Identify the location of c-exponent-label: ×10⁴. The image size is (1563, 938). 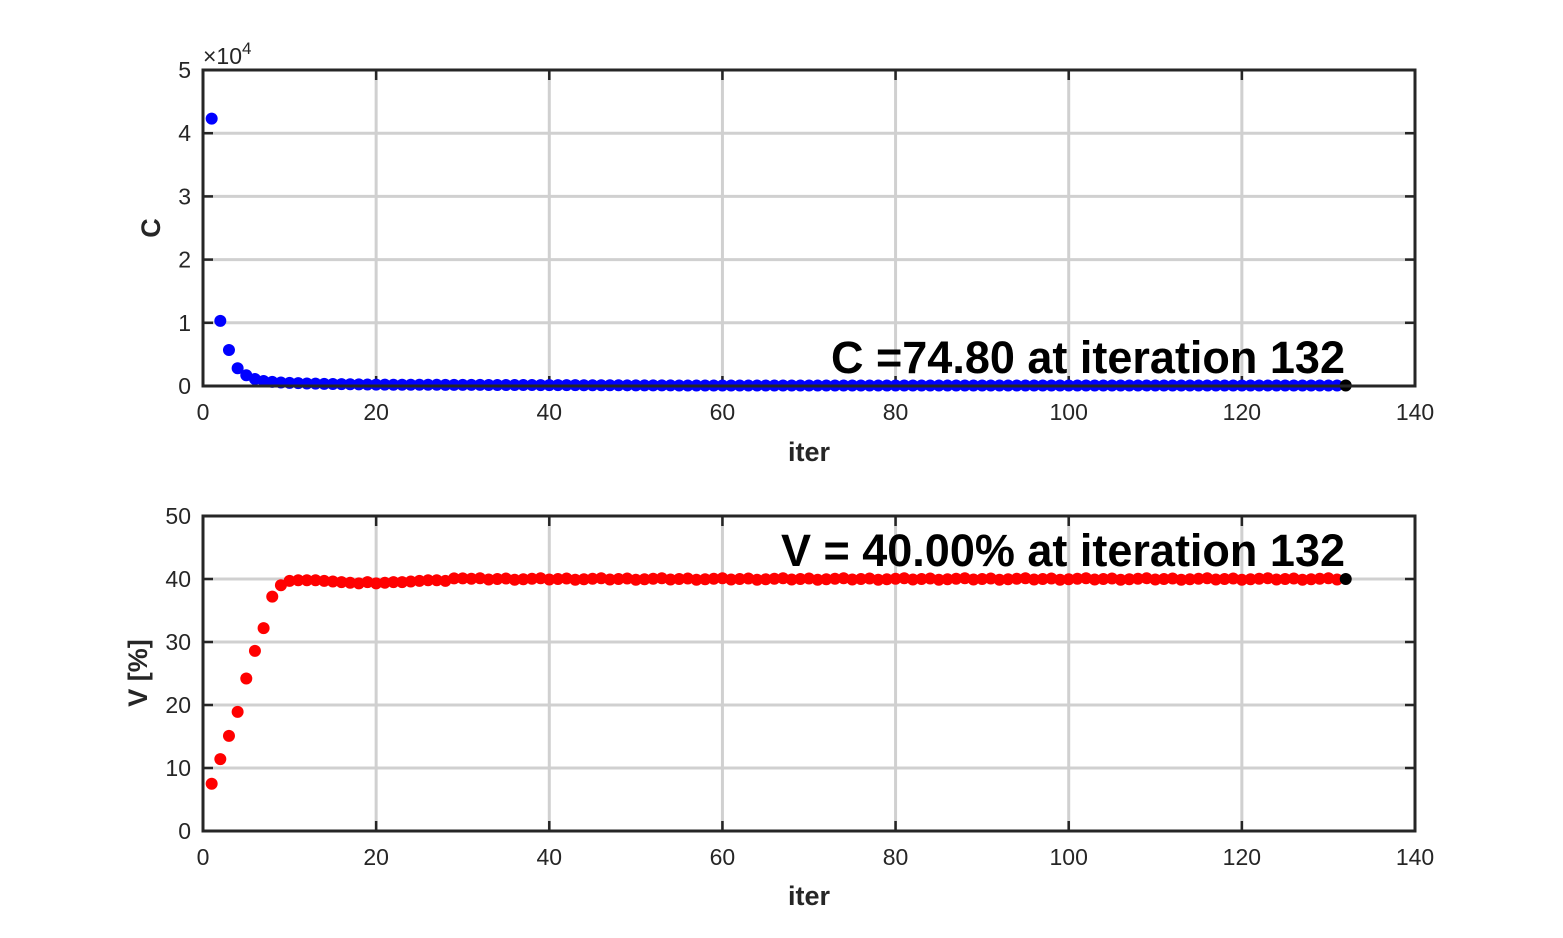
(227, 54).